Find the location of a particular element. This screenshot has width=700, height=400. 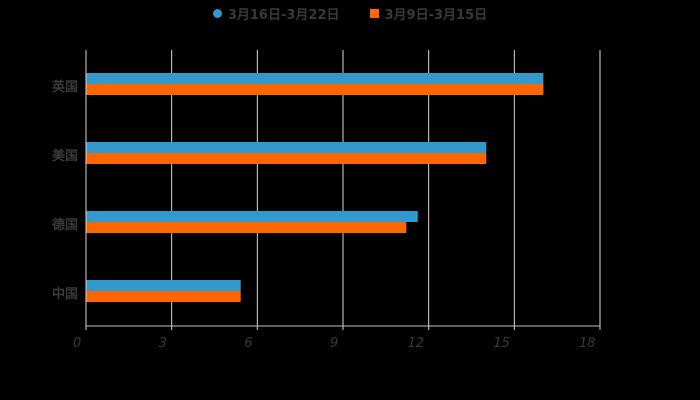

x-axis-tick-label: 18 is located at coordinates (587, 343).